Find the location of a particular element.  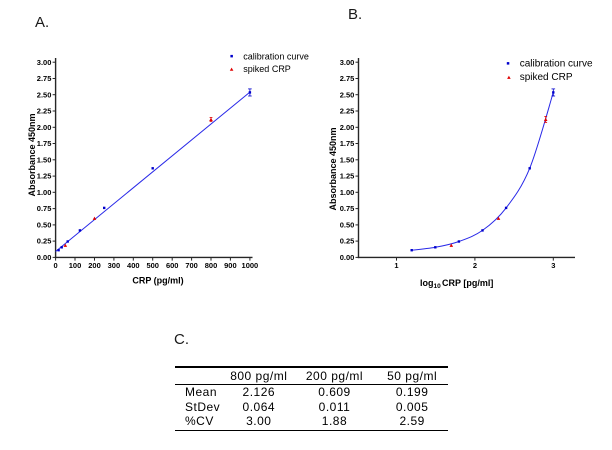

svg-text: 10 is located at coordinates (438, 286).